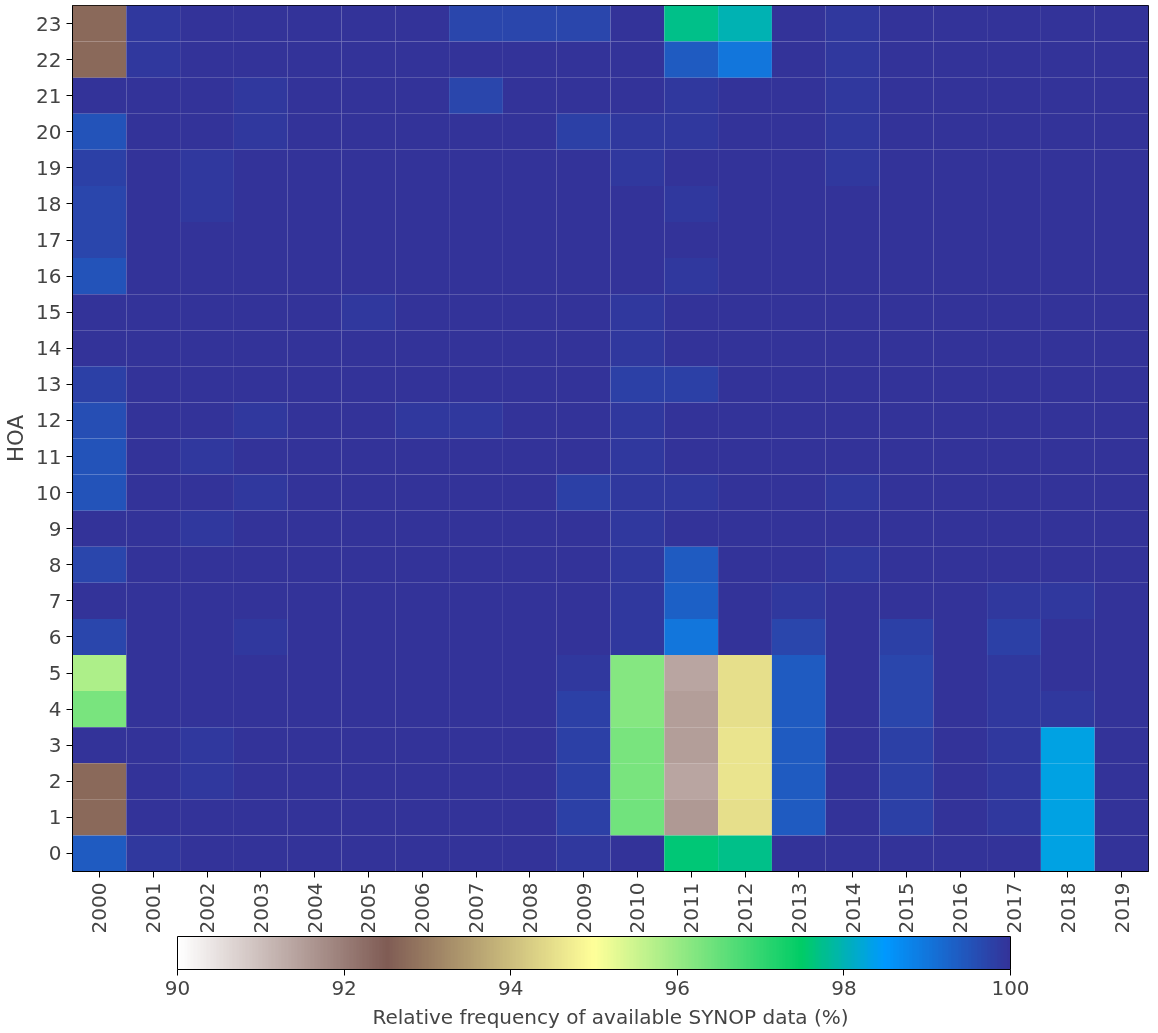 The width and height of the screenshot is (1158, 1033). What do you see at coordinates (49, 492) in the screenshot?
I see `y-tick-label: 10` at bounding box center [49, 492].